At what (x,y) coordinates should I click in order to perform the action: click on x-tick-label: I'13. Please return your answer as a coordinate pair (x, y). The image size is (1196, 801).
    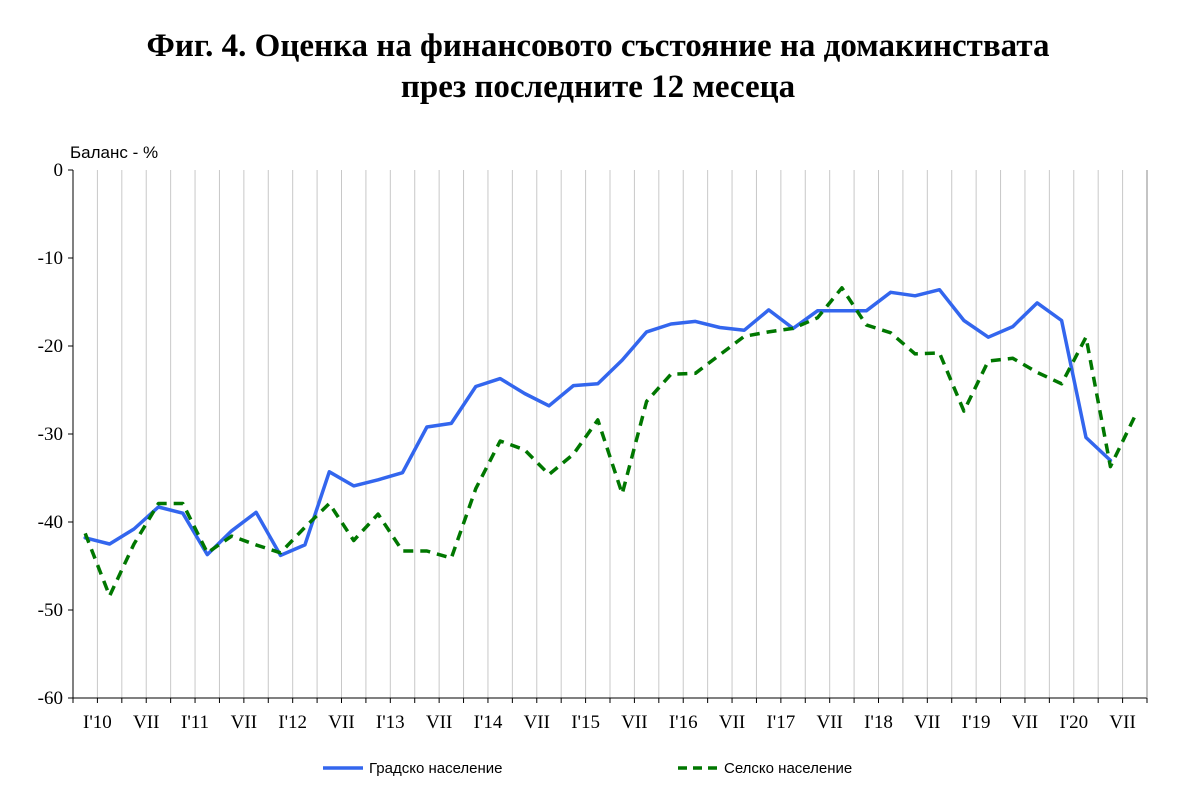
    Looking at the image, I should click on (390, 722).